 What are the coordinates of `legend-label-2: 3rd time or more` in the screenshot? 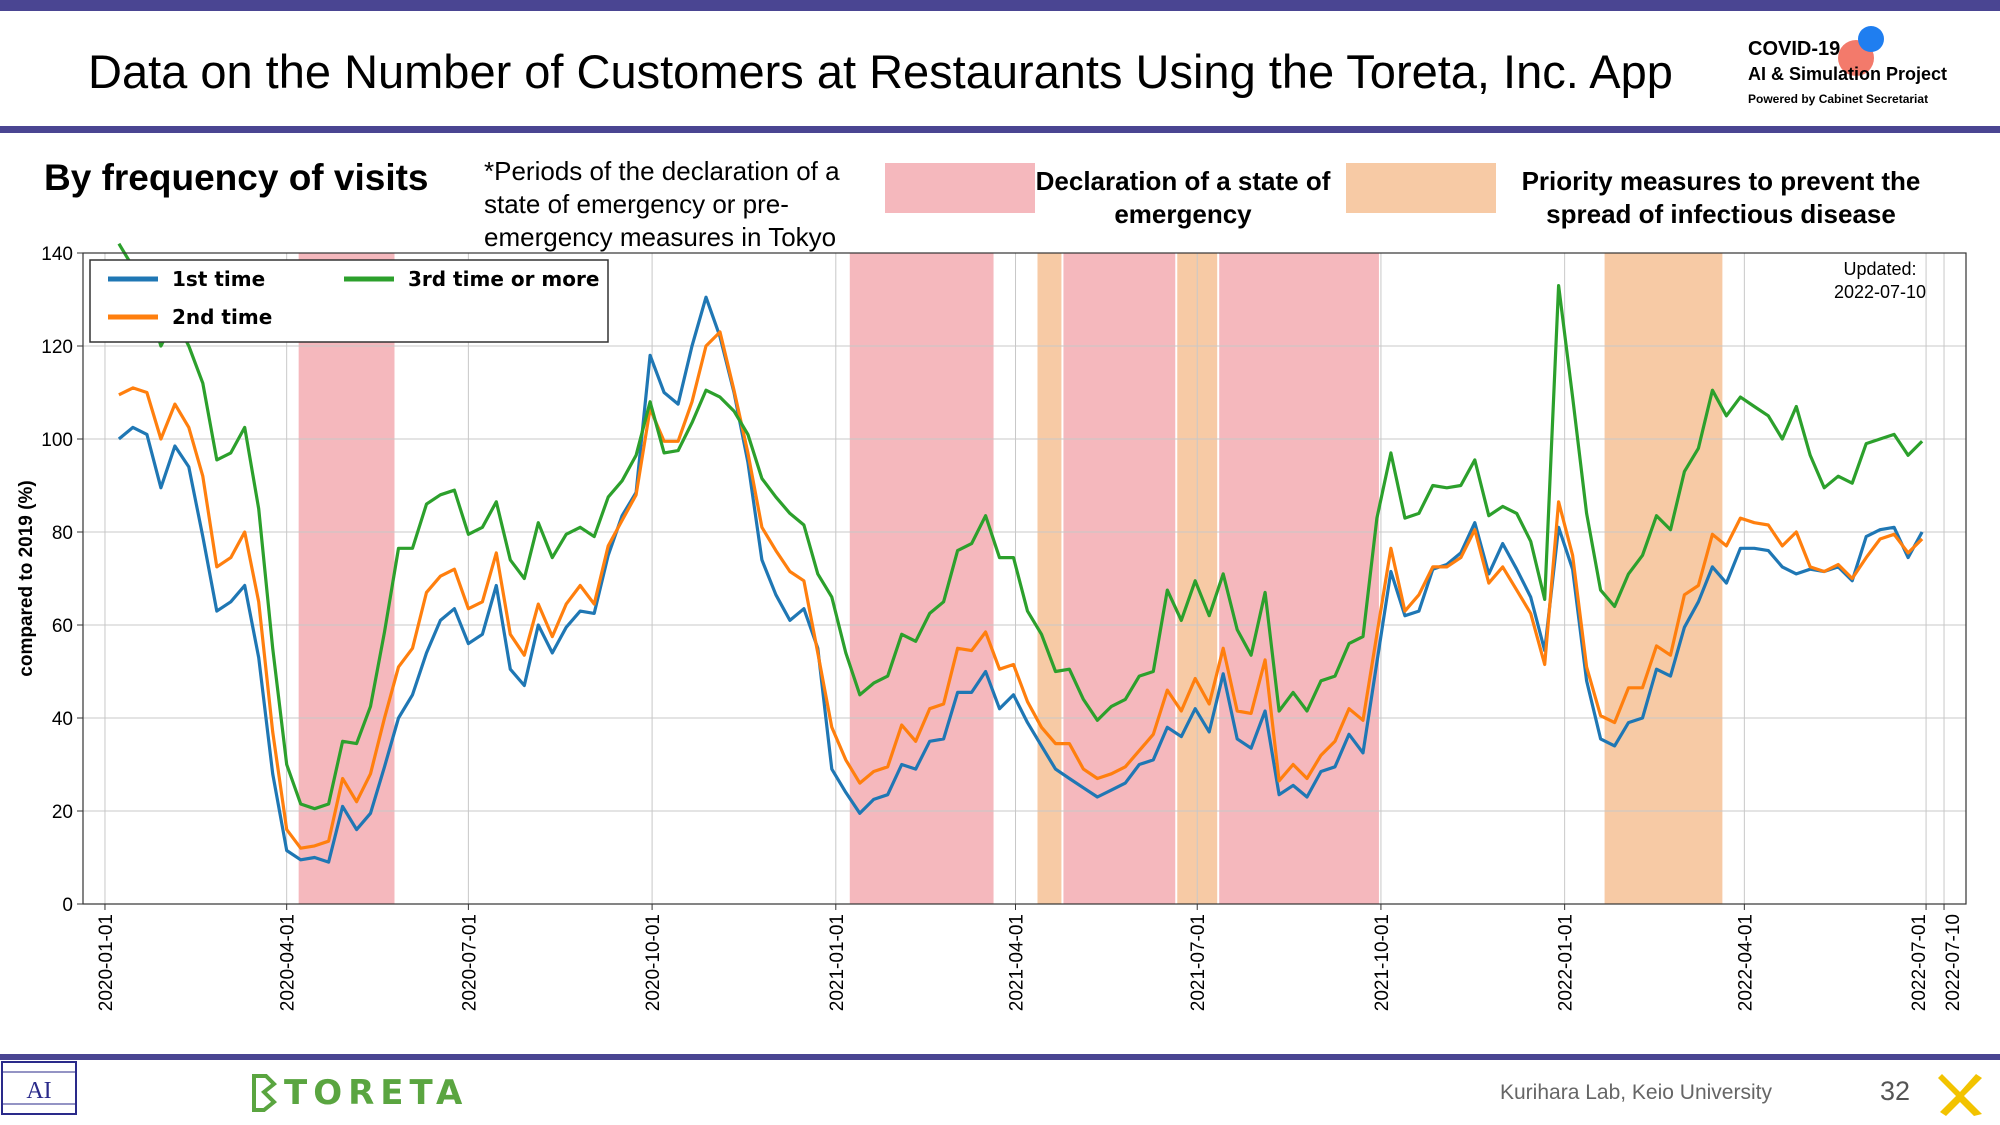 It's located at (503, 279).